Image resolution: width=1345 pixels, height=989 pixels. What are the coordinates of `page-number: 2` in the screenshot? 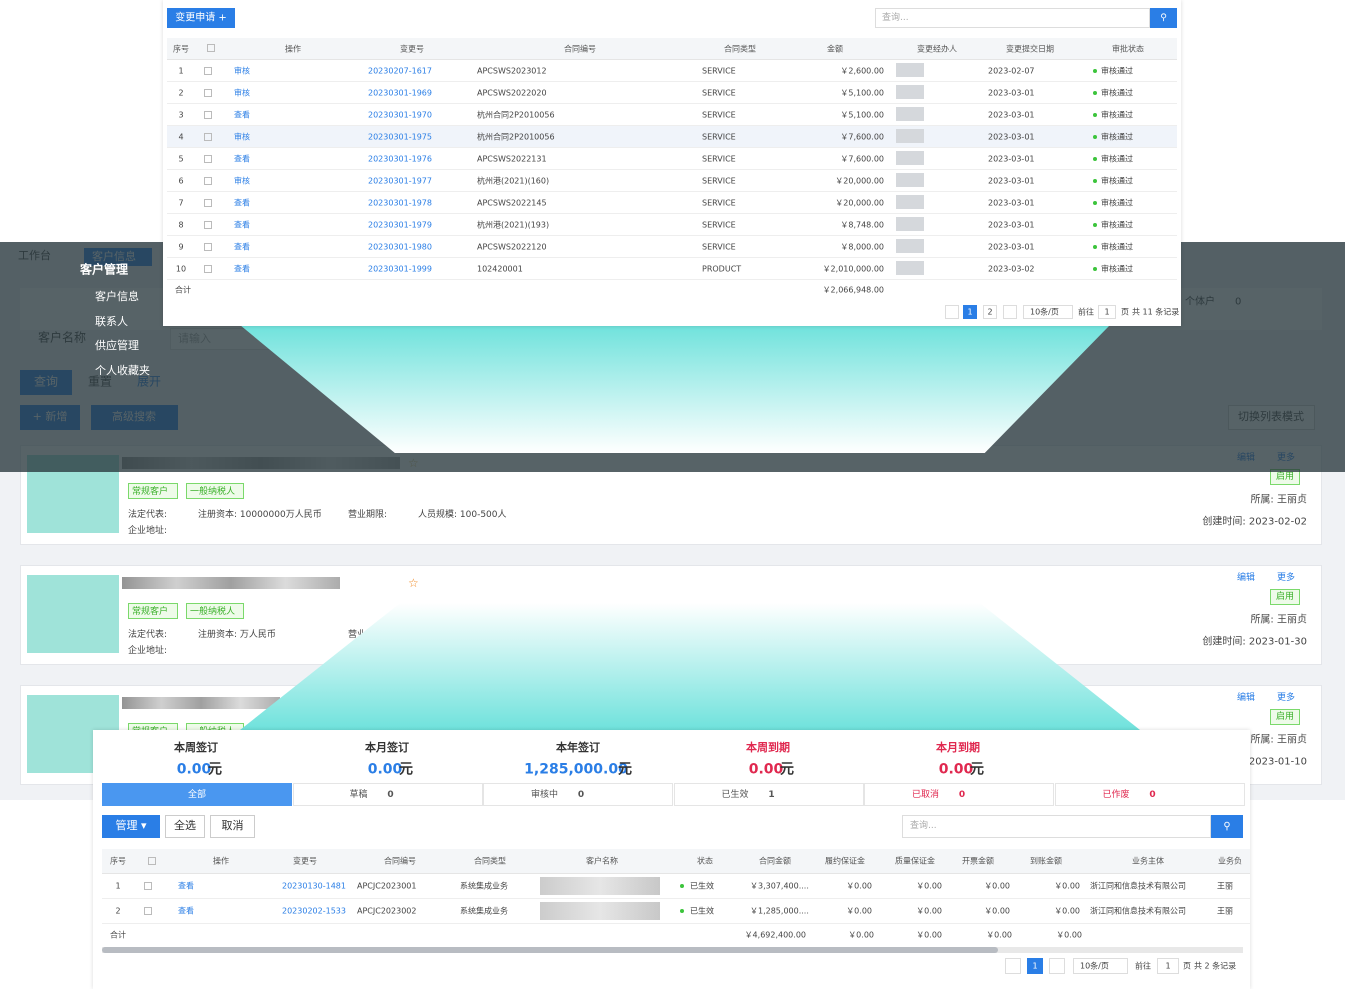 It's located at (990, 312).